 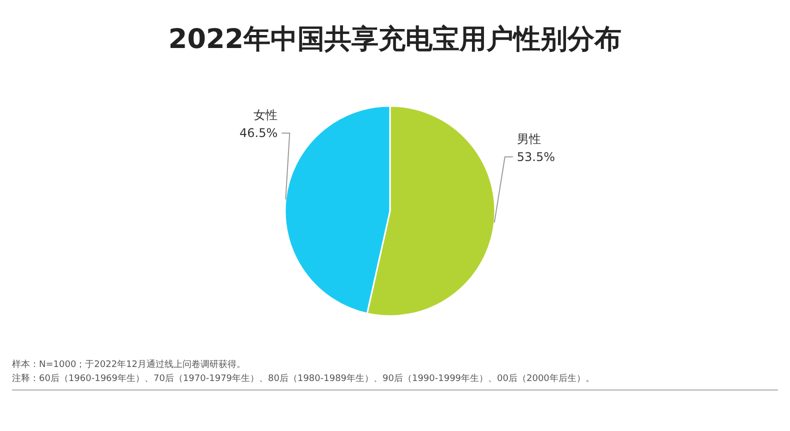 What do you see at coordinates (259, 133) in the screenshot?
I see `data-label: 46.5%` at bounding box center [259, 133].